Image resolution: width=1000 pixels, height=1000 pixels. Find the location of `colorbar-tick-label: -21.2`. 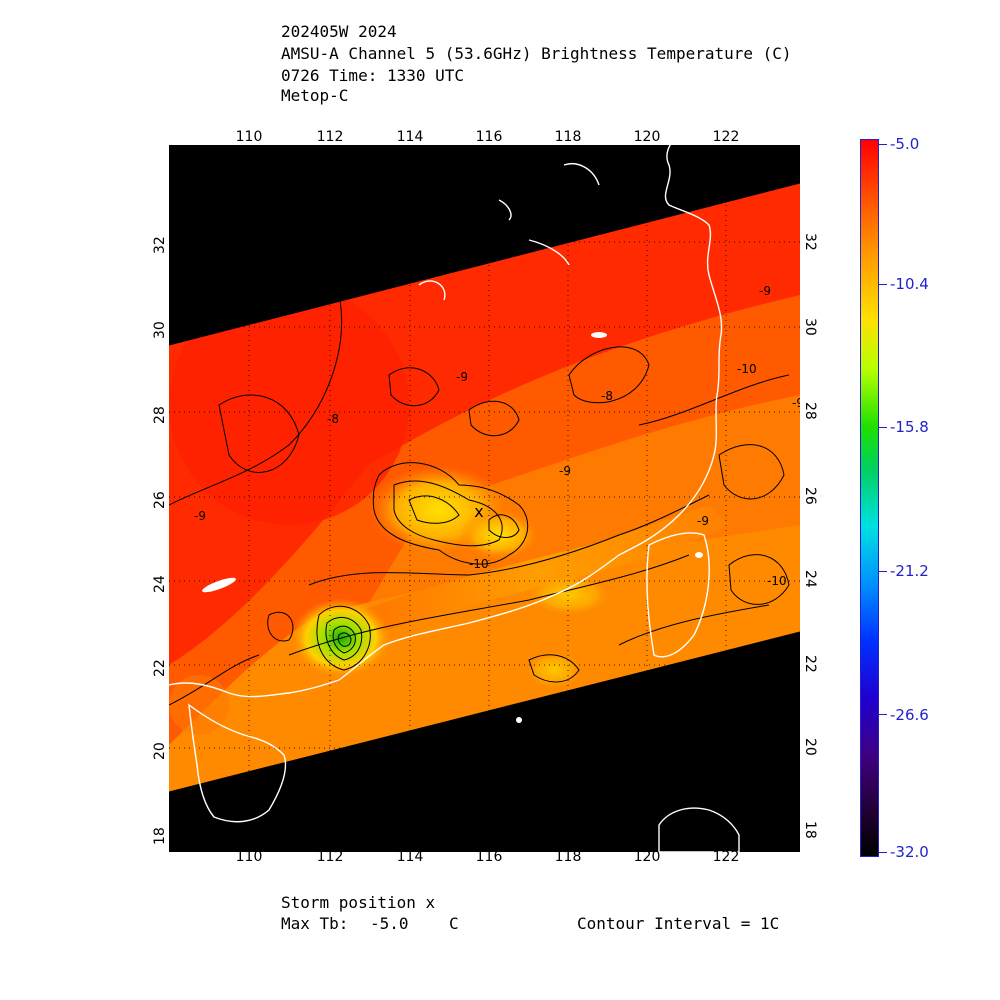

colorbar-tick-label: -21.2 is located at coordinates (909, 571).